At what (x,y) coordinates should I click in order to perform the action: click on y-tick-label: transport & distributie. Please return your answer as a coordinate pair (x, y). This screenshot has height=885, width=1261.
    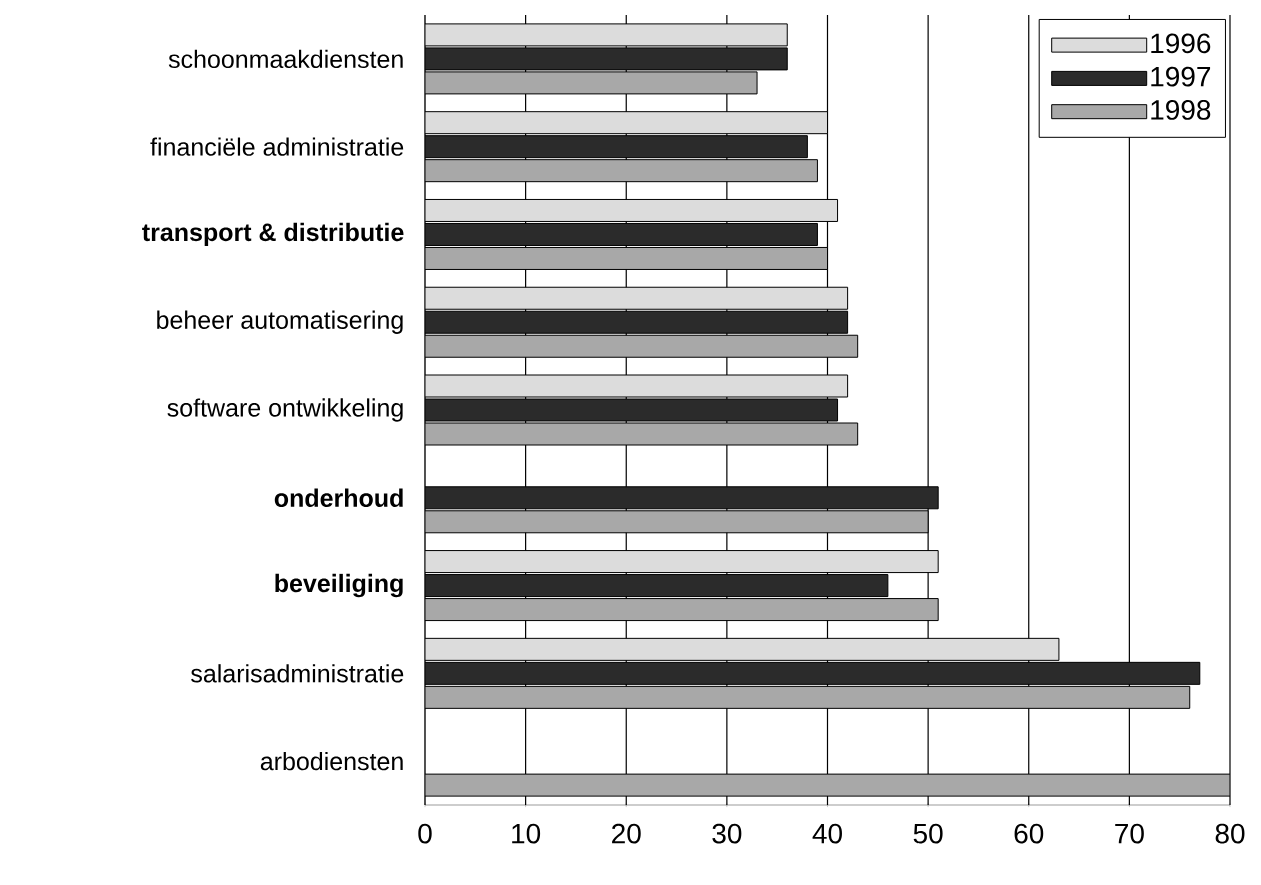
    Looking at the image, I should click on (273, 234).